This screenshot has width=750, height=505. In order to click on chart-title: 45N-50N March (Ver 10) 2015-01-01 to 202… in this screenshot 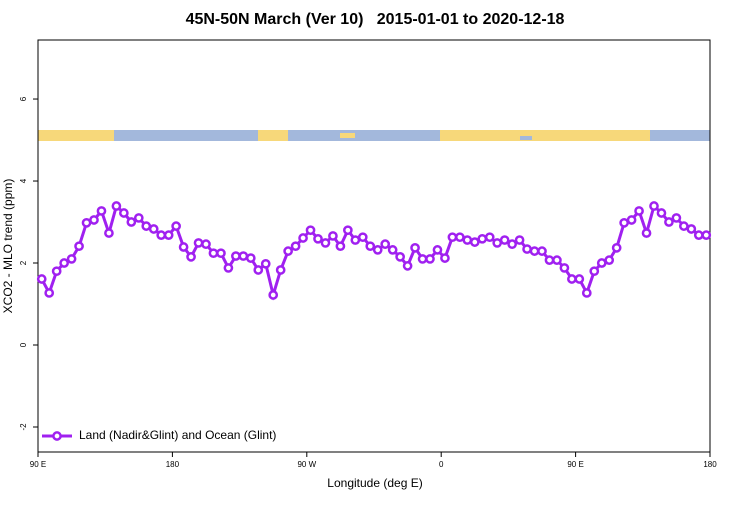, I will do `click(375, 19)`.